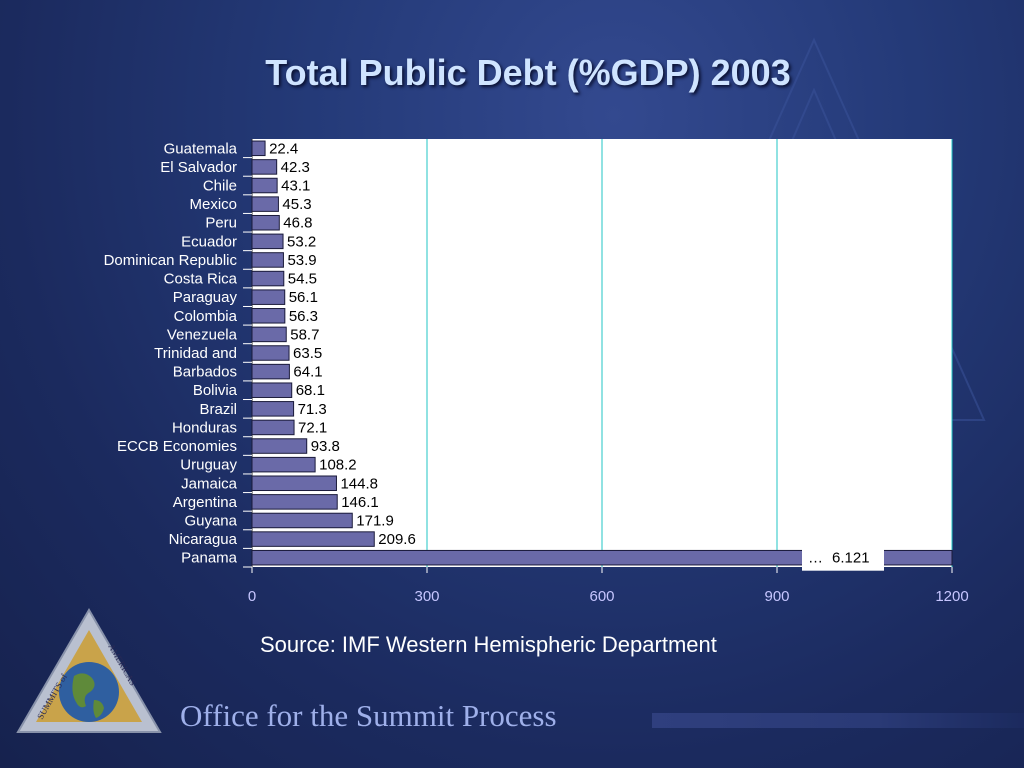 The image size is (1024, 768). What do you see at coordinates (283, 148) in the screenshot?
I see `data-label: 22.4` at bounding box center [283, 148].